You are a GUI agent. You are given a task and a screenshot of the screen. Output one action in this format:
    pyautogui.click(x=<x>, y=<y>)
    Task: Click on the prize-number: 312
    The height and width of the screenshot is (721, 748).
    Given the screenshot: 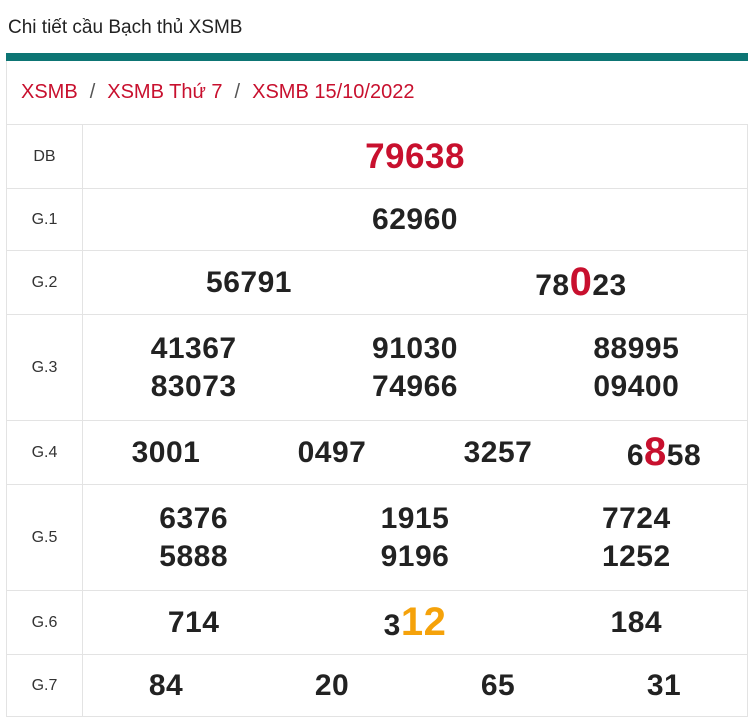 What is the action you would take?
    pyautogui.click(x=415, y=622)
    